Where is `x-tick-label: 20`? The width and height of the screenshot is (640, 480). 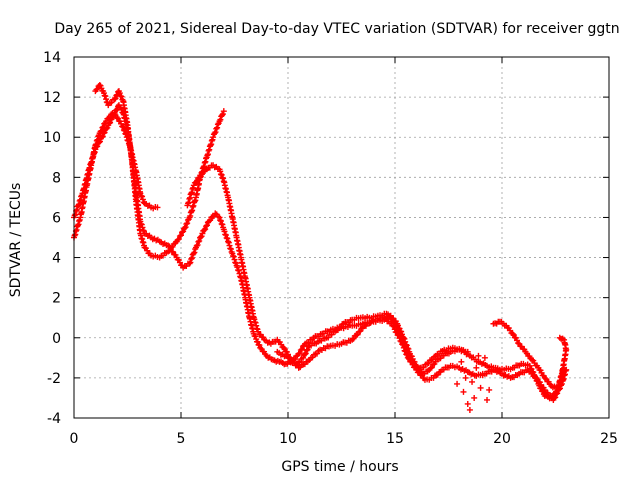
x-tick-label: 20 is located at coordinates (502, 439).